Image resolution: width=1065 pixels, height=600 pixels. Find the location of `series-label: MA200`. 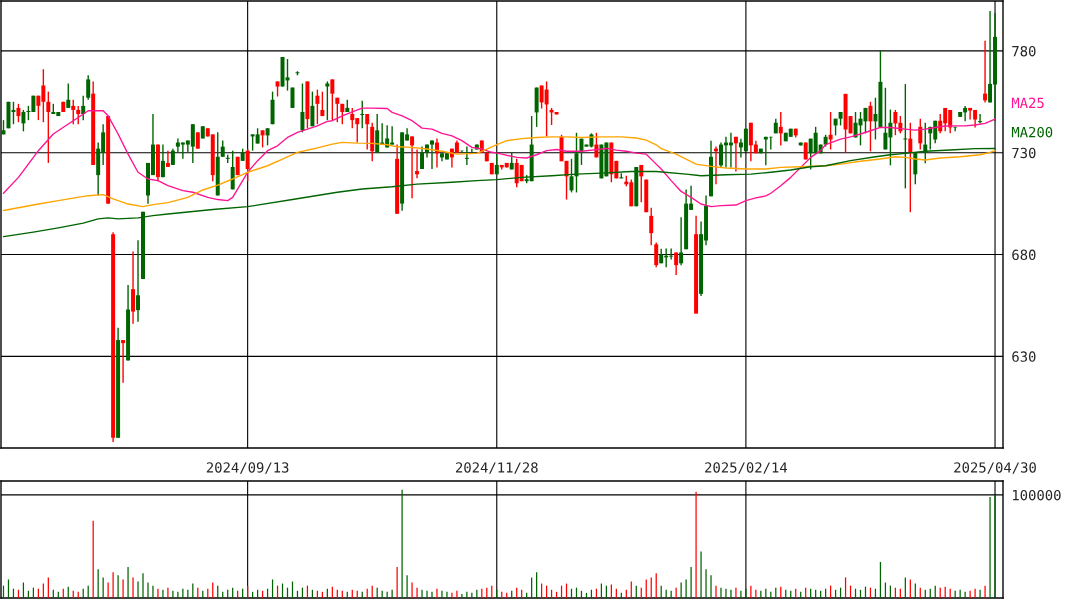

series-label: MA200 is located at coordinates (1032, 132).